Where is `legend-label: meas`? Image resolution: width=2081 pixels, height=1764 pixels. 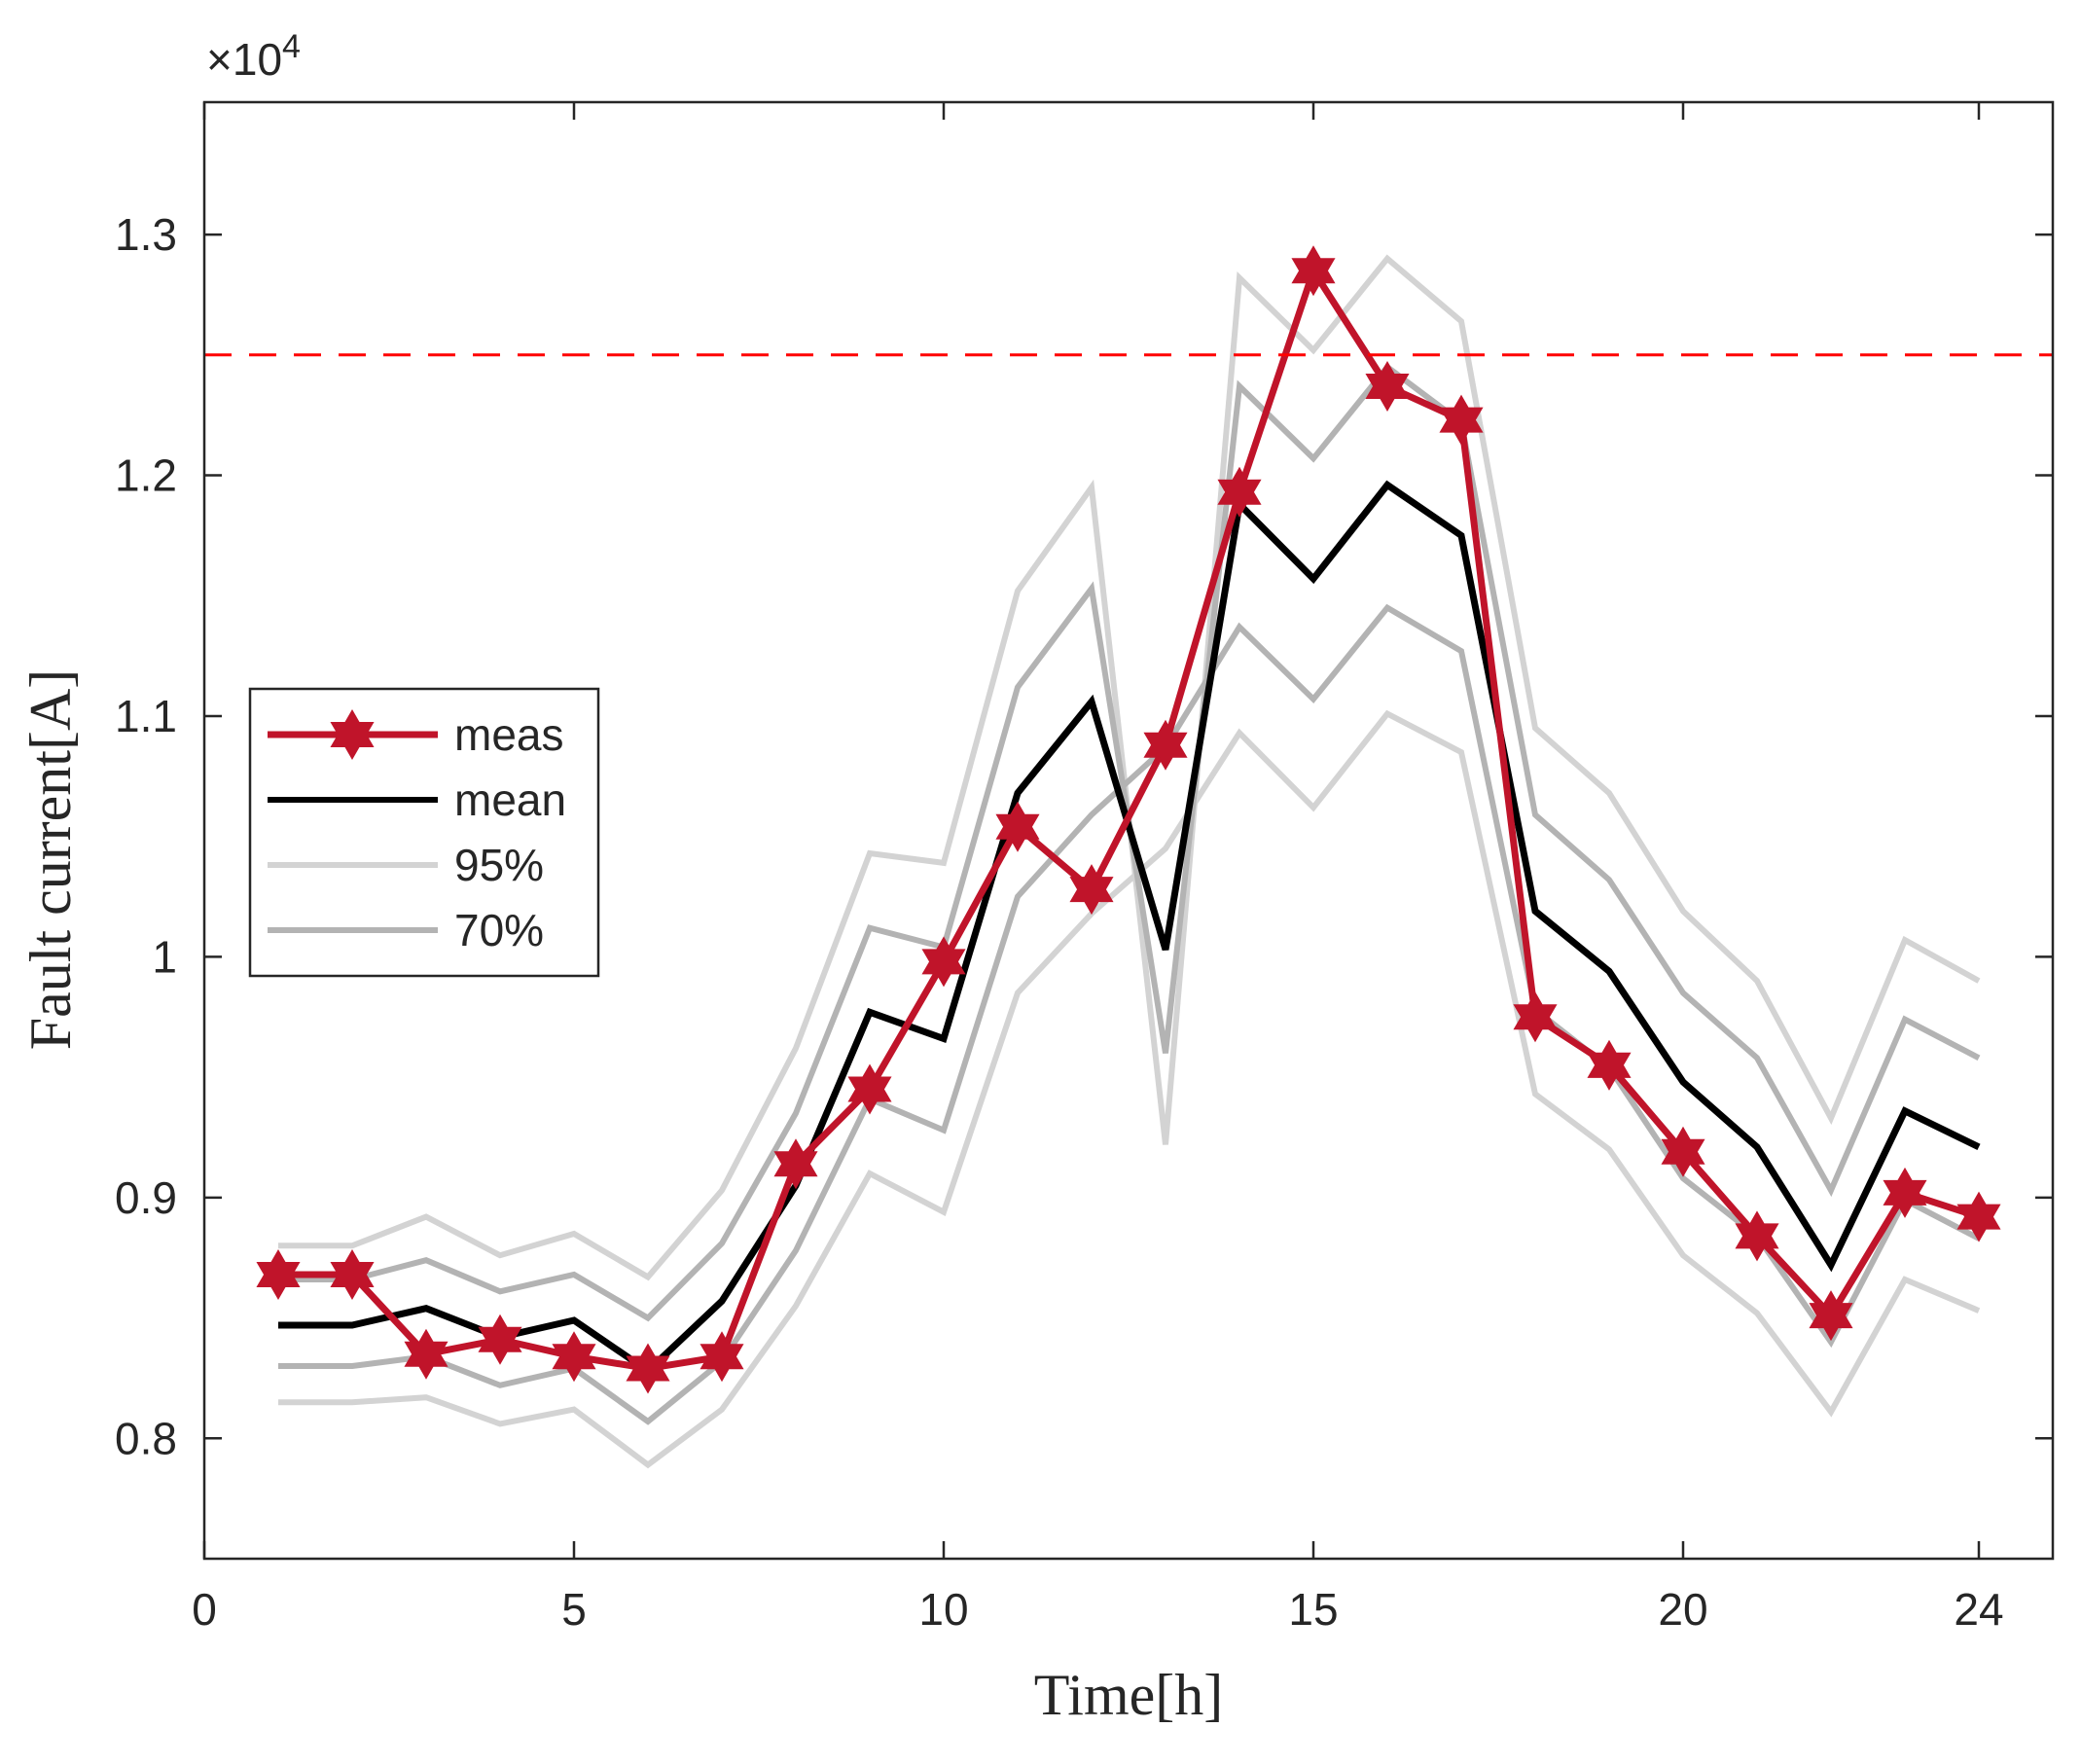 legend-label: meas is located at coordinates (508, 734).